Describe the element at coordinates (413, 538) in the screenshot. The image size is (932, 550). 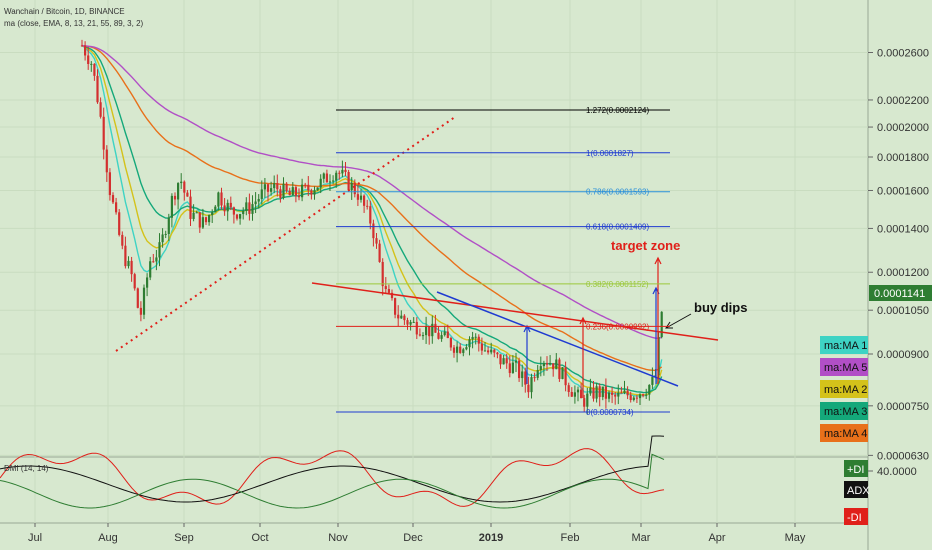
I see `time-tick-label: Dec` at that location.